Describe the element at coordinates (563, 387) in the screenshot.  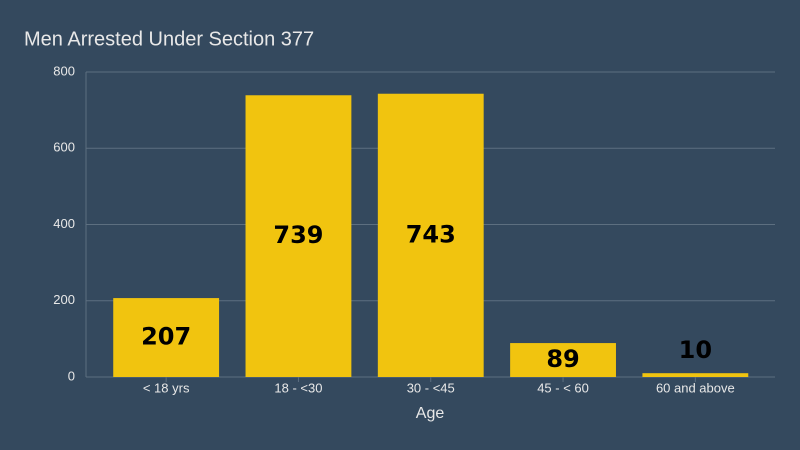
I see `x-tick-label: 45 - < 60` at that location.